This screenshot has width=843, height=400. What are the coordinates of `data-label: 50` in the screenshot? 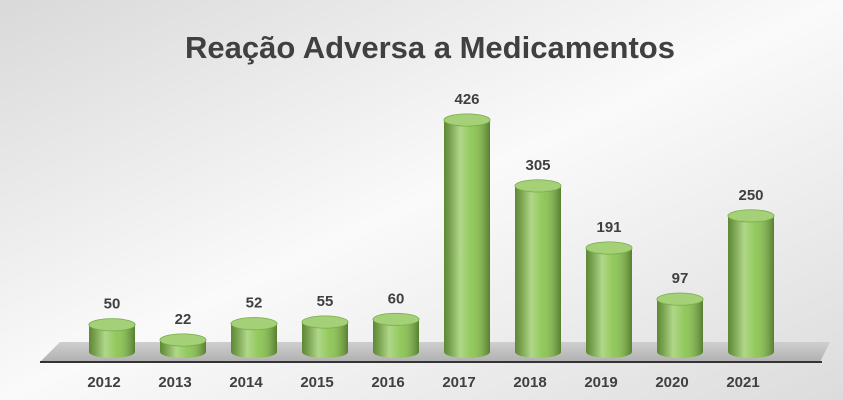 It's located at (112, 304).